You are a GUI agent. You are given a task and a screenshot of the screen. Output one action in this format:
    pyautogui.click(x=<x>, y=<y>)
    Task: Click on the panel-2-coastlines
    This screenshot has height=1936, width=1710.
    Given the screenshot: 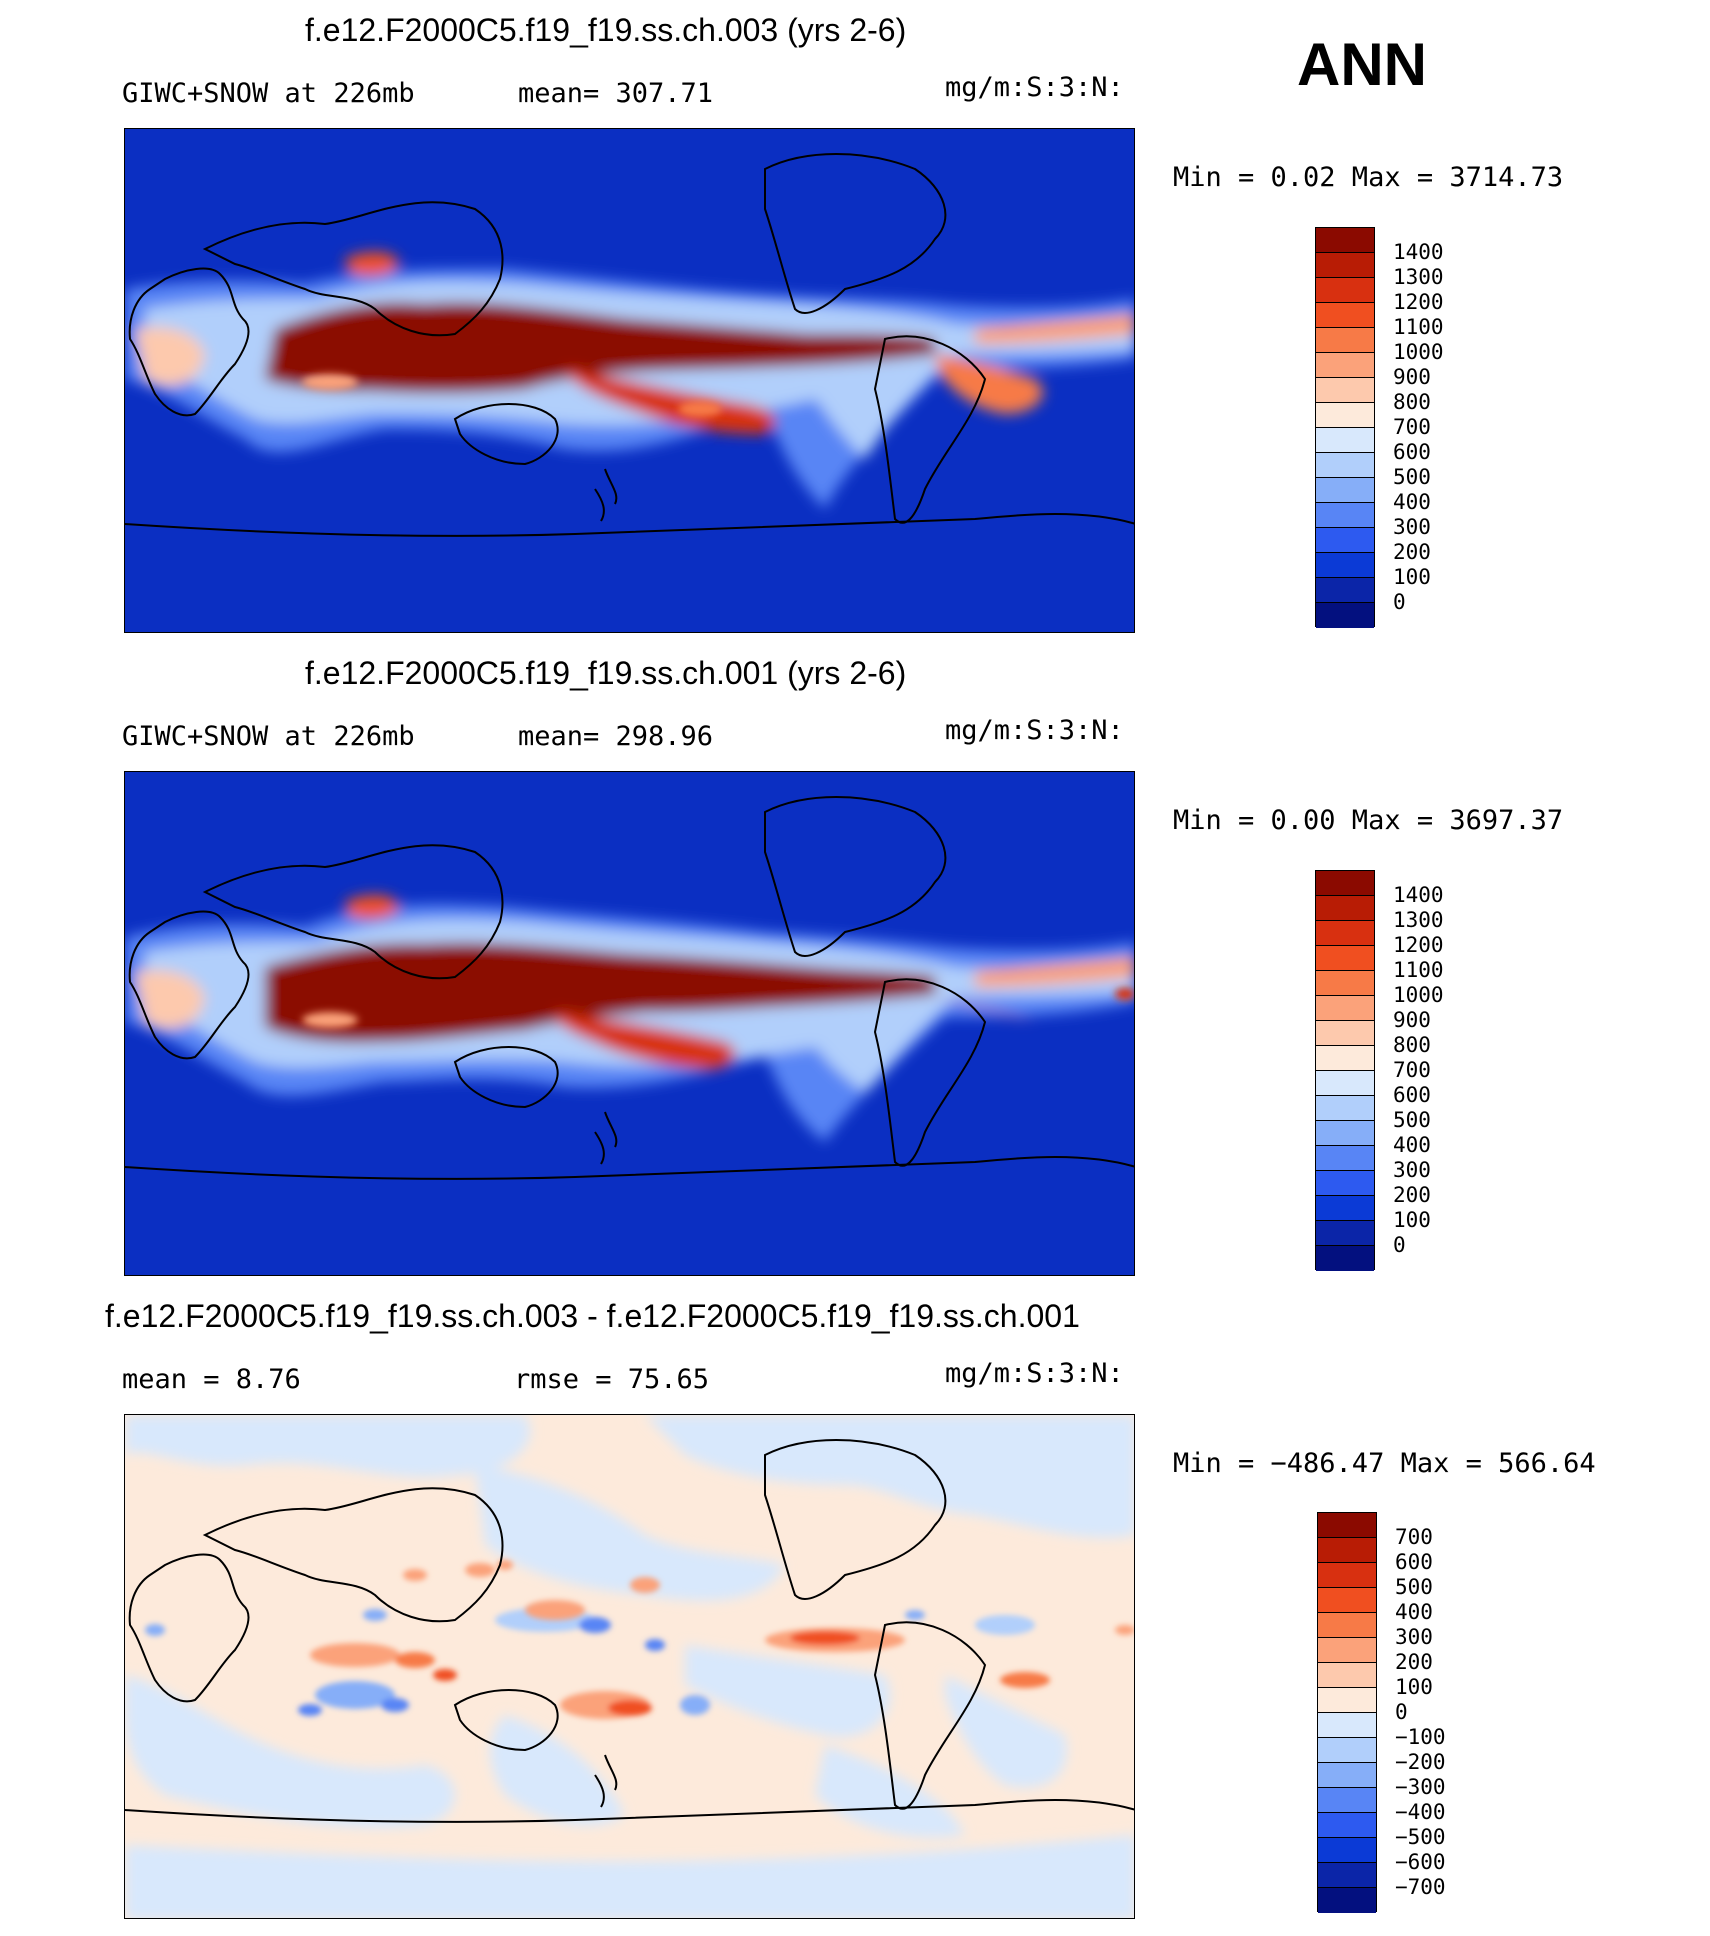 What is the action you would take?
    pyautogui.click(x=629, y=988)
    